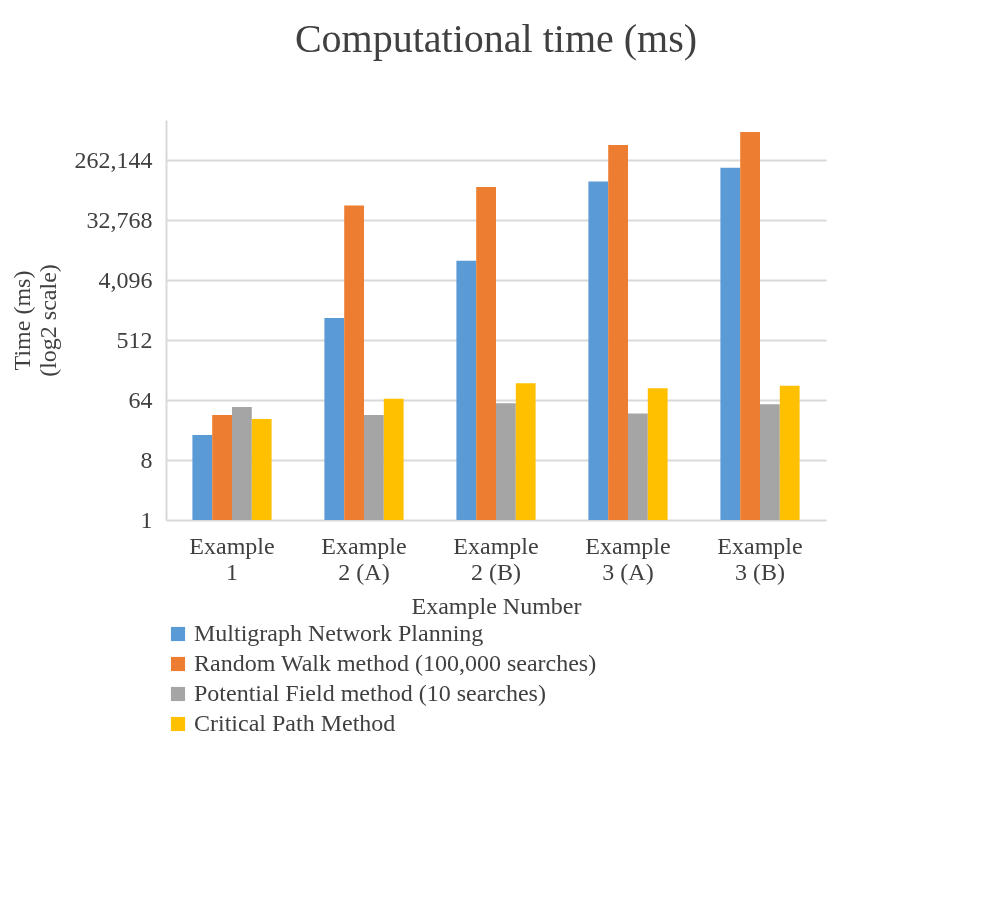 This screenshot has width=1008, height=909. I want to click on x-tick-label: Example 2 (A), so click(364, 558).